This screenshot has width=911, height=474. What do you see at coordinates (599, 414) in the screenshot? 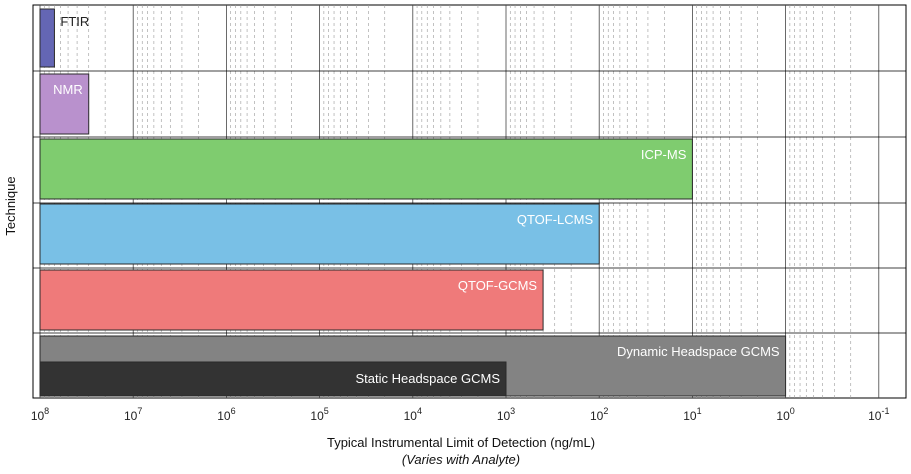
I see `x-tick-label: 10²` at bounding box center [599, 414].